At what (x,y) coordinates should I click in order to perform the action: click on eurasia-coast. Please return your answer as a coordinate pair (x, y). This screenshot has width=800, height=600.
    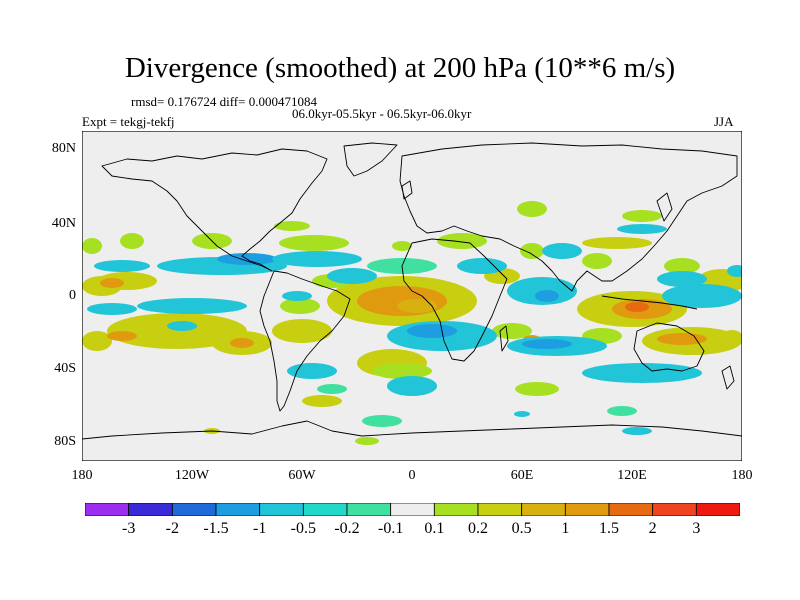
    Looking at the image, I should click on (568, 217).